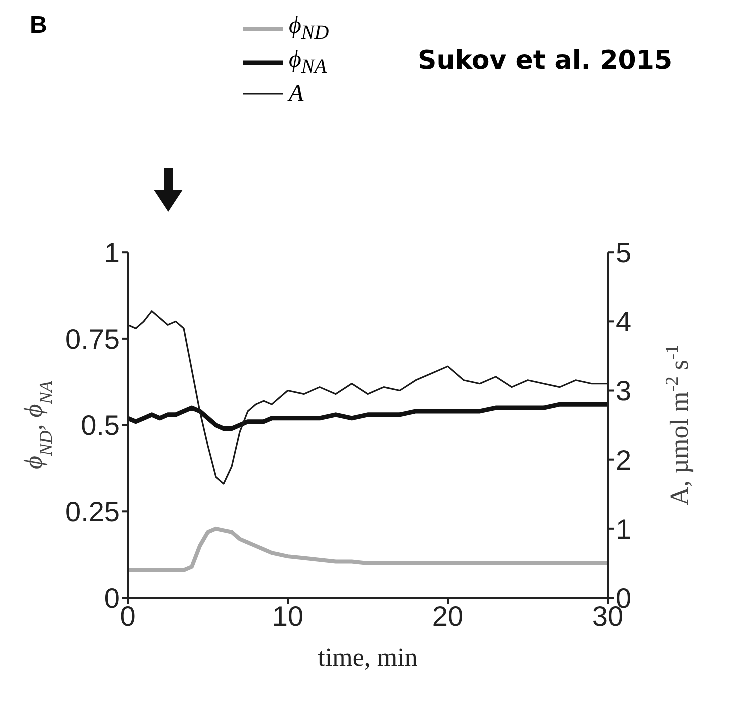  I want to click on y2-tick-label: 4, so click(624, 322).